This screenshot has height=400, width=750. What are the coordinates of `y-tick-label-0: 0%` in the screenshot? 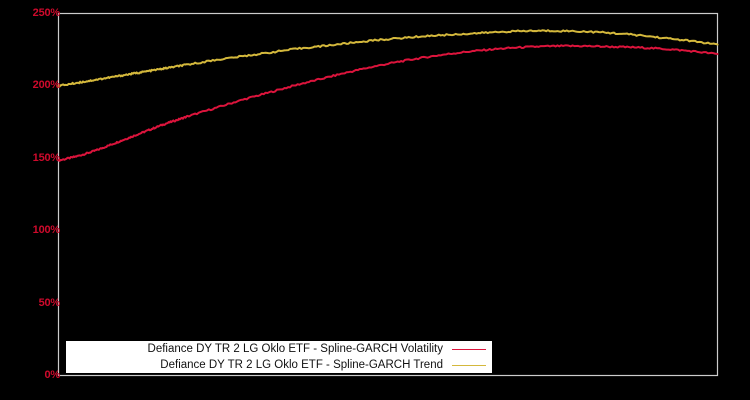 It's located at (52, 375).